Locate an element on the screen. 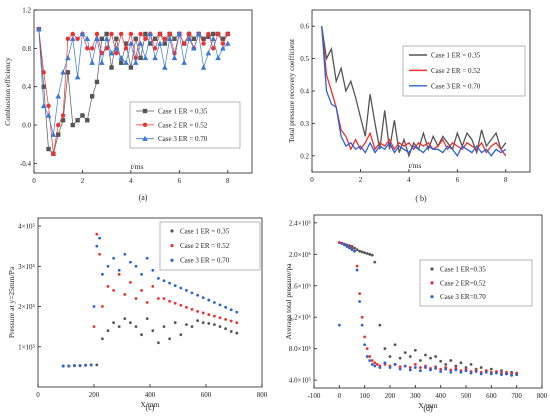  panel-d-legend-label: Case 2 ER=0.52 is located at coordinates (463, 283).